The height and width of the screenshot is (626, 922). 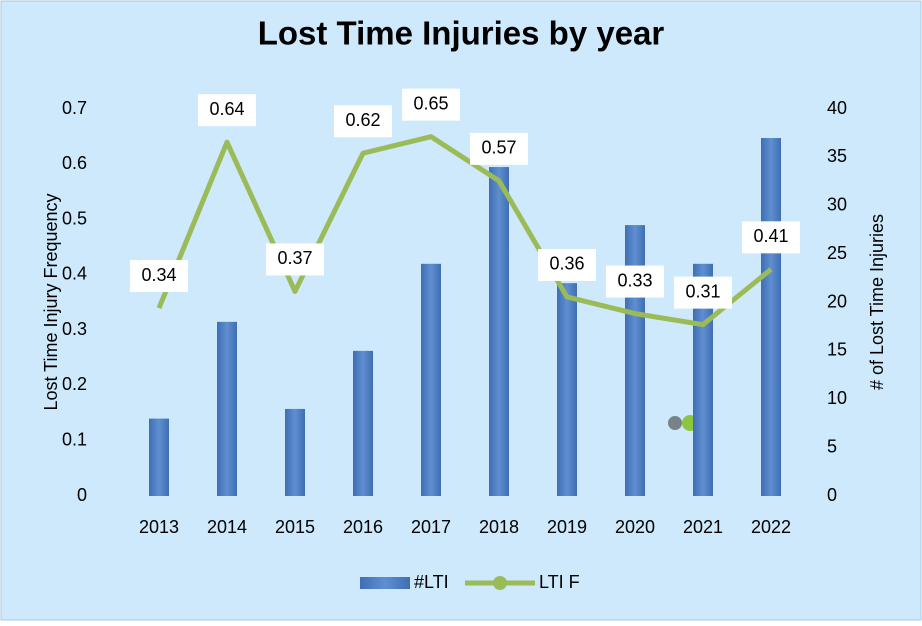 I want to click on data-label: 0.34, so click(x=158, y=275).